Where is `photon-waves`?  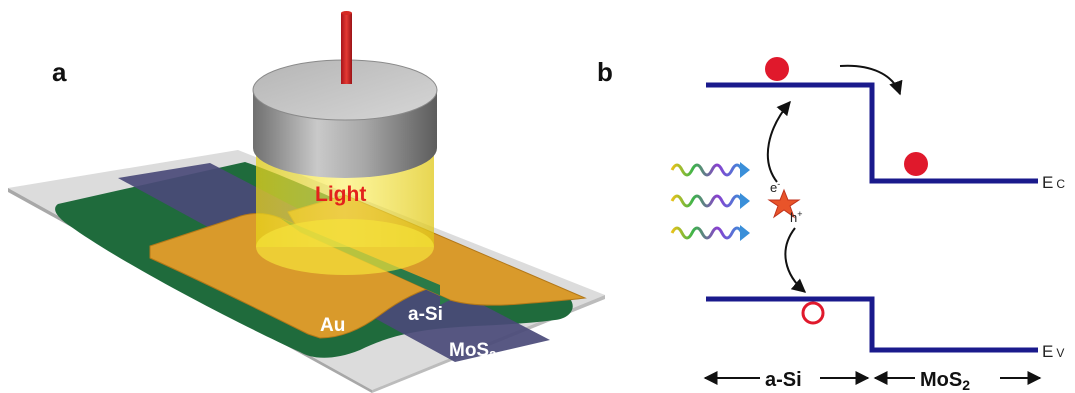
photon-waves is located at coordinates (707, 201).